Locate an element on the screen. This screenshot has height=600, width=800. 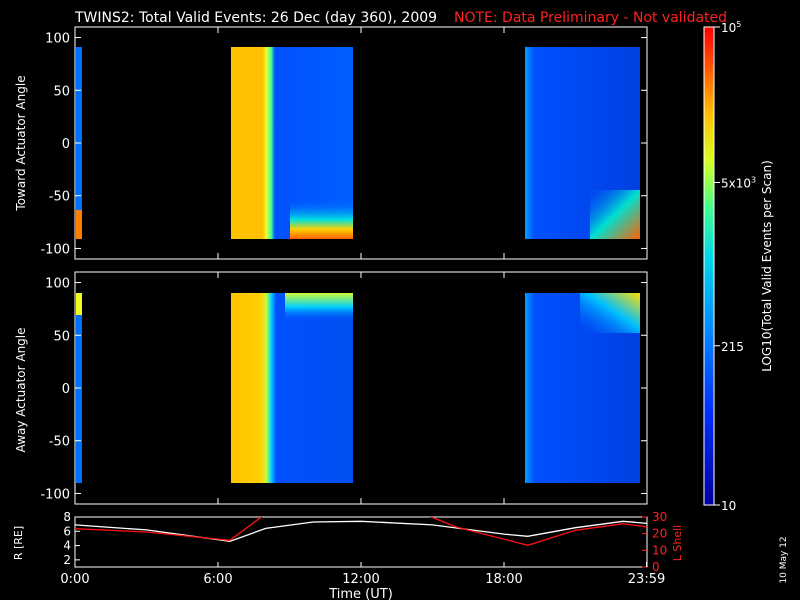
away-block-morning-enhancement is located at coordinates (319, 307).